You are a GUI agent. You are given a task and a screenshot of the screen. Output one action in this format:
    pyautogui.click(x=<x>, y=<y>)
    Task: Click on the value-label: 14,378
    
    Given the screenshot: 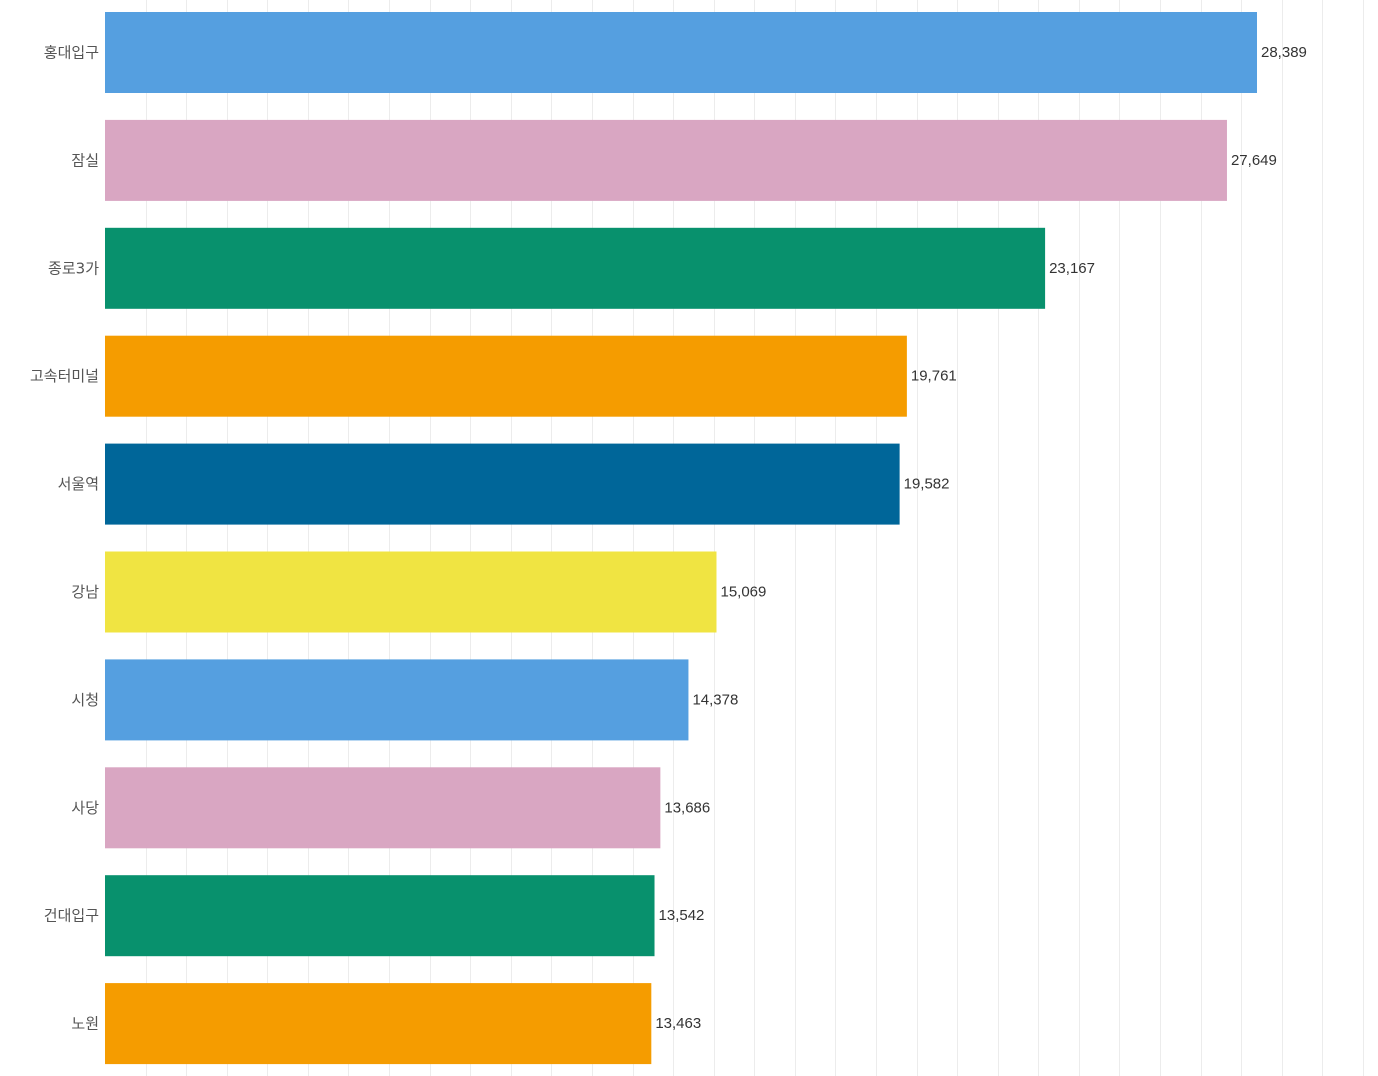 What is the action you would take?
    pyautogui.click(x=715, y=699)
    